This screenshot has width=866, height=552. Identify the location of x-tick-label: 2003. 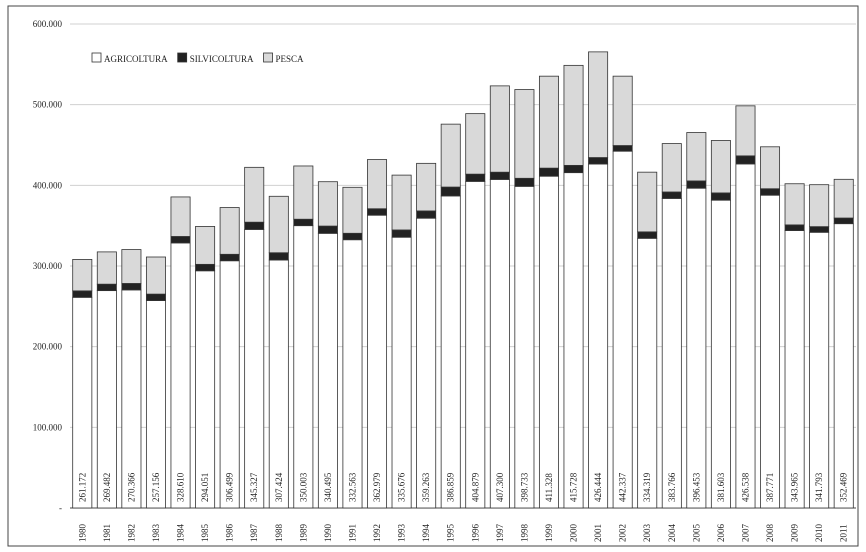
(647, 533).